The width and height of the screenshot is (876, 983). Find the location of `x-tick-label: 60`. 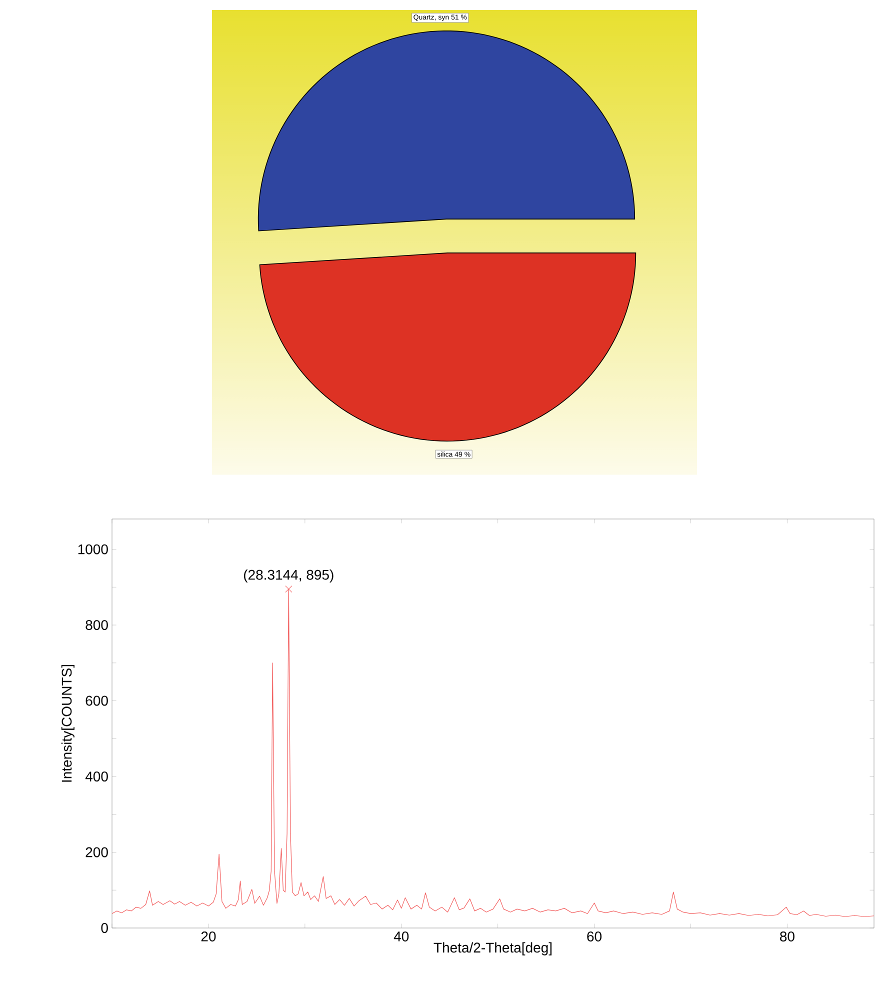

x-tick-label: 60 is located at coordinates (594, 937).